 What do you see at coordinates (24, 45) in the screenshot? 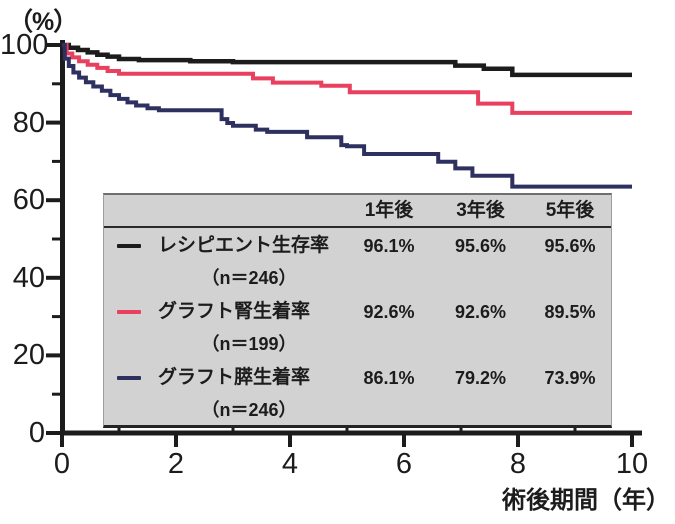
I see `y-tick-label-100: 100` at bounding box center [24, 45].